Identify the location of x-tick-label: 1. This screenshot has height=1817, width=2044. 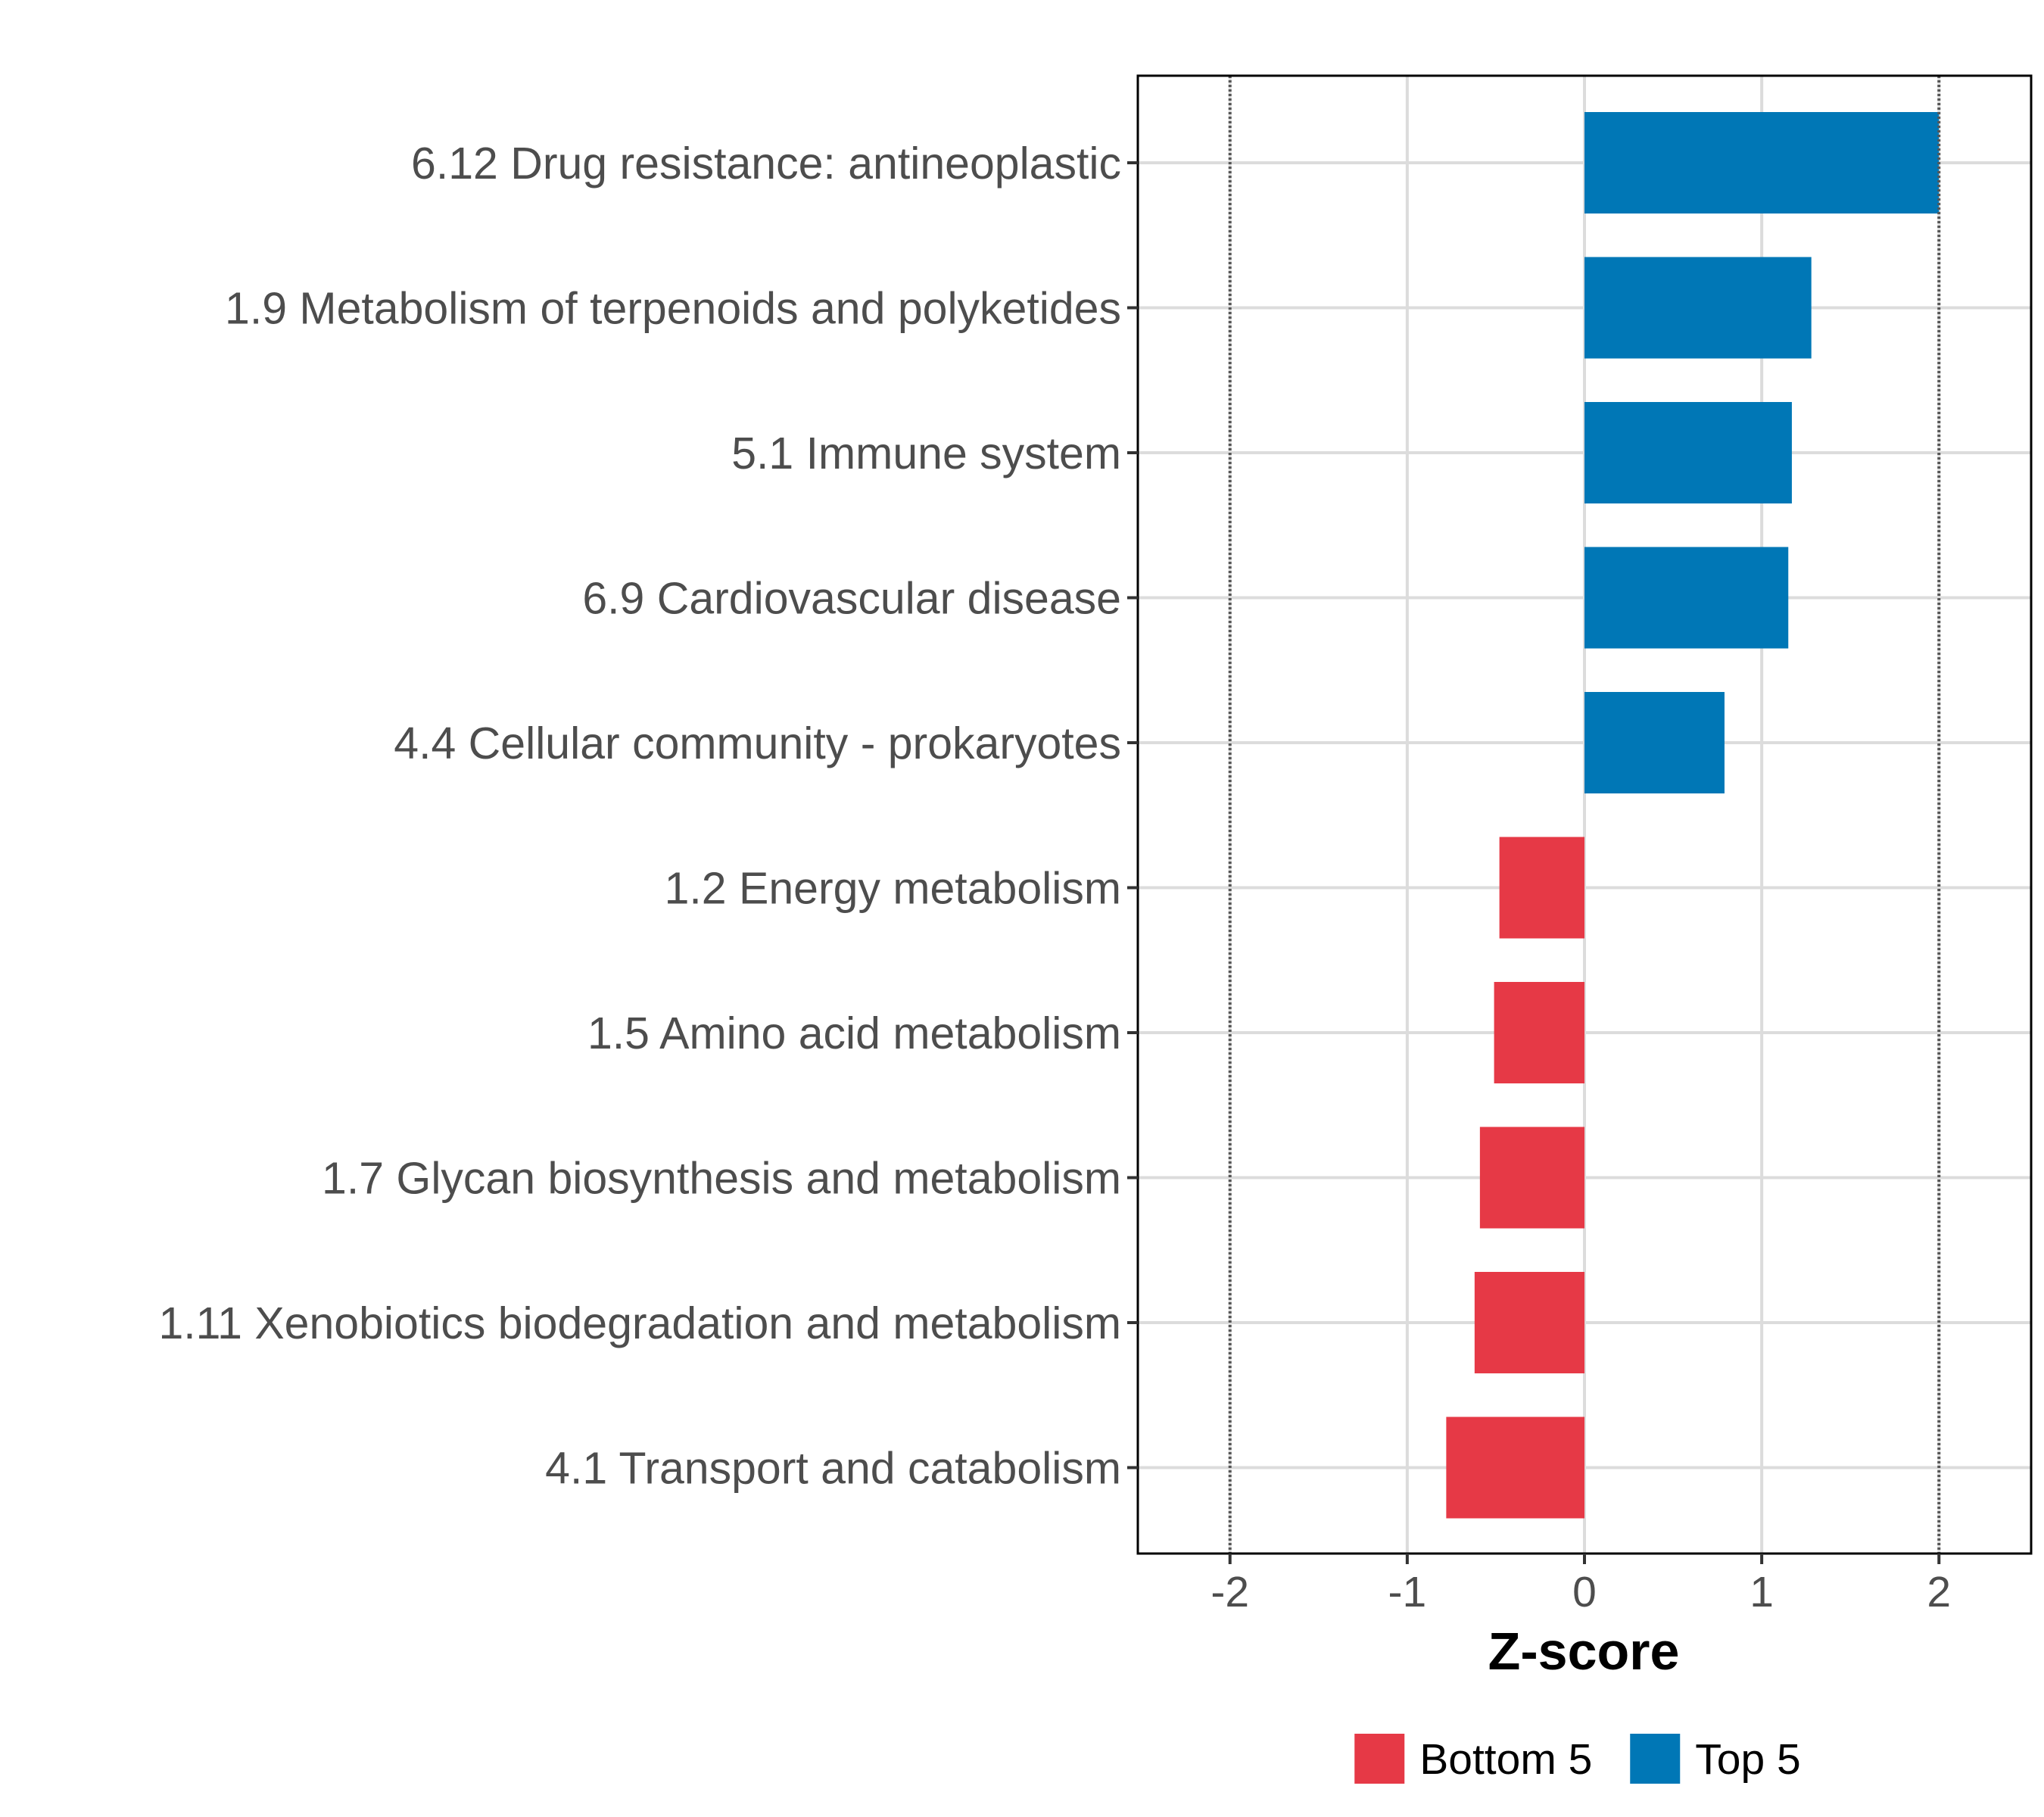
(1762, 1592).